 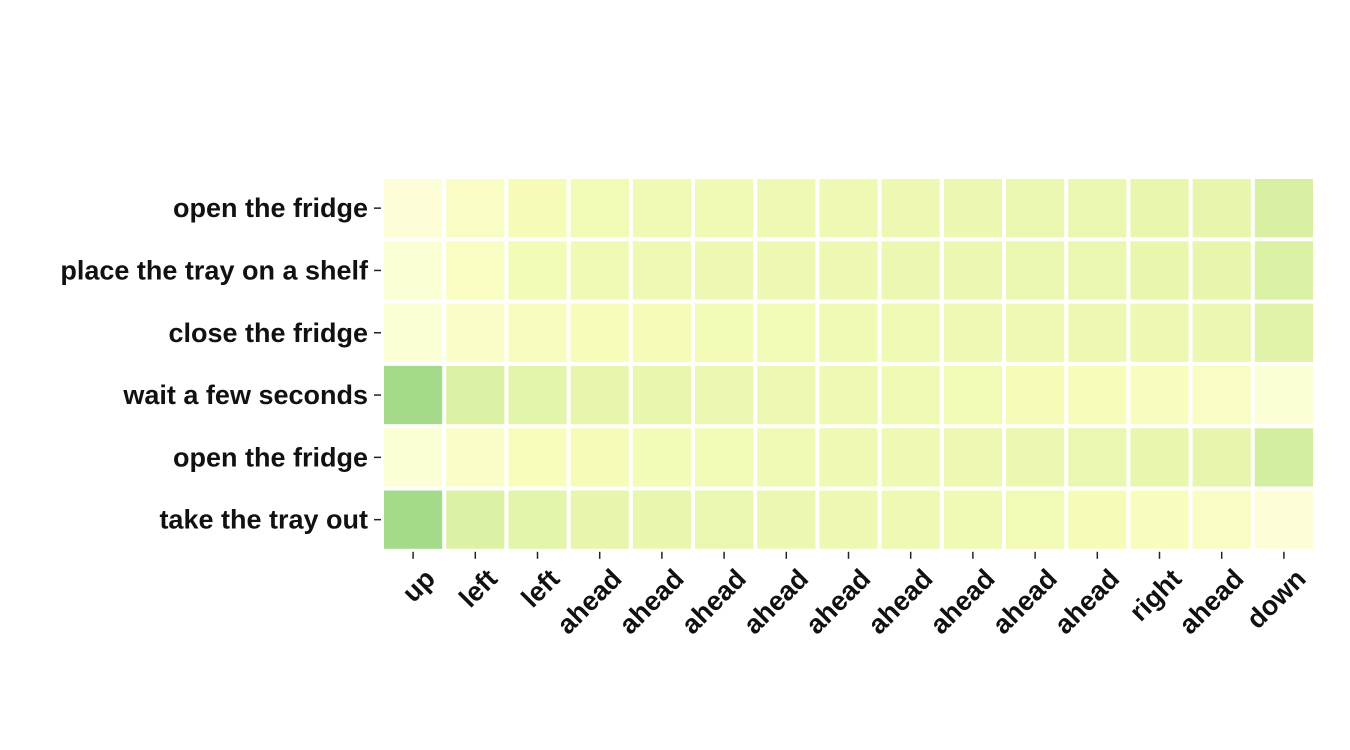 What do you see at coordinates (263, 520) in the screenshot?
I see `y-tick-label: take the tray out` at bounding box center [263, 520].